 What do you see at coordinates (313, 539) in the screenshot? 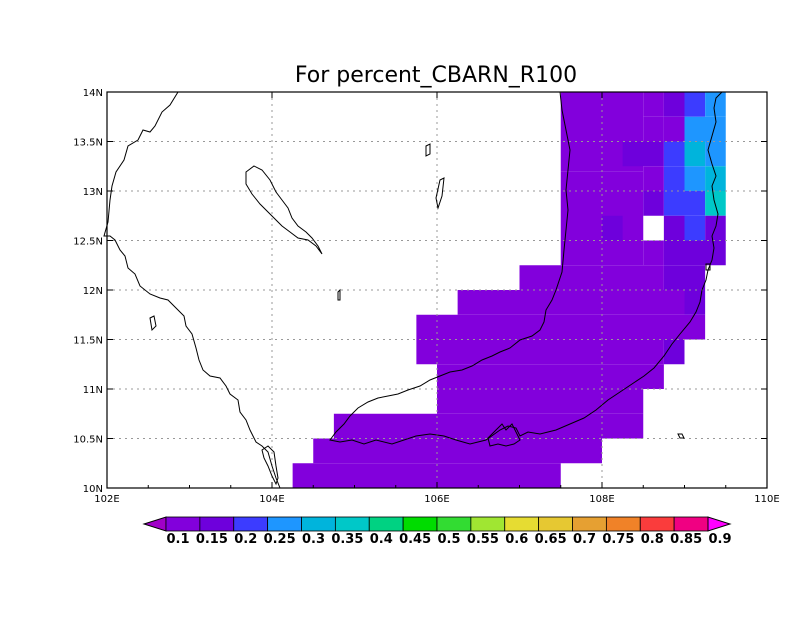
I see `colorbar-label: 0.3` at bounding box center [313, 539].